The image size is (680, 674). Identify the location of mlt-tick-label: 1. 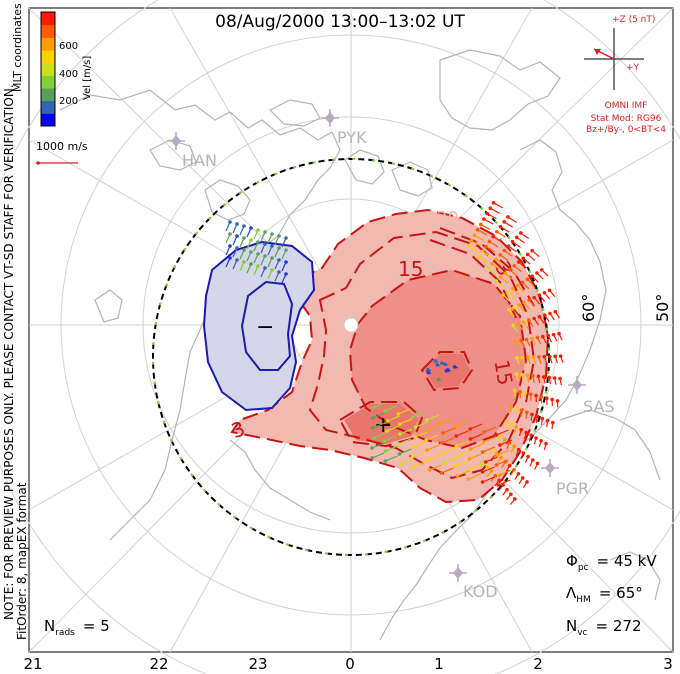
(439, 664).